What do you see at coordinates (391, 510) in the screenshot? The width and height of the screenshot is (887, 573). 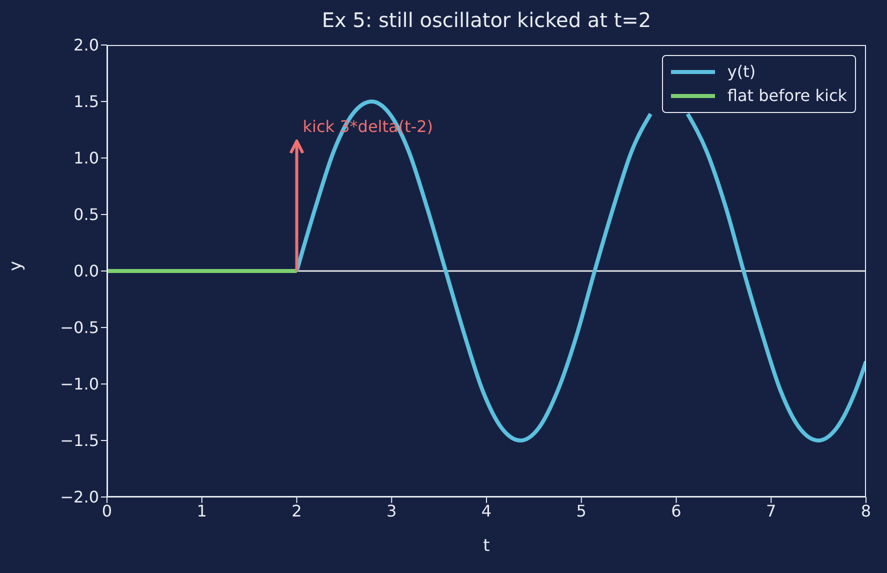 I see `x-tick-label: 3` at bounding box center [391, 510].